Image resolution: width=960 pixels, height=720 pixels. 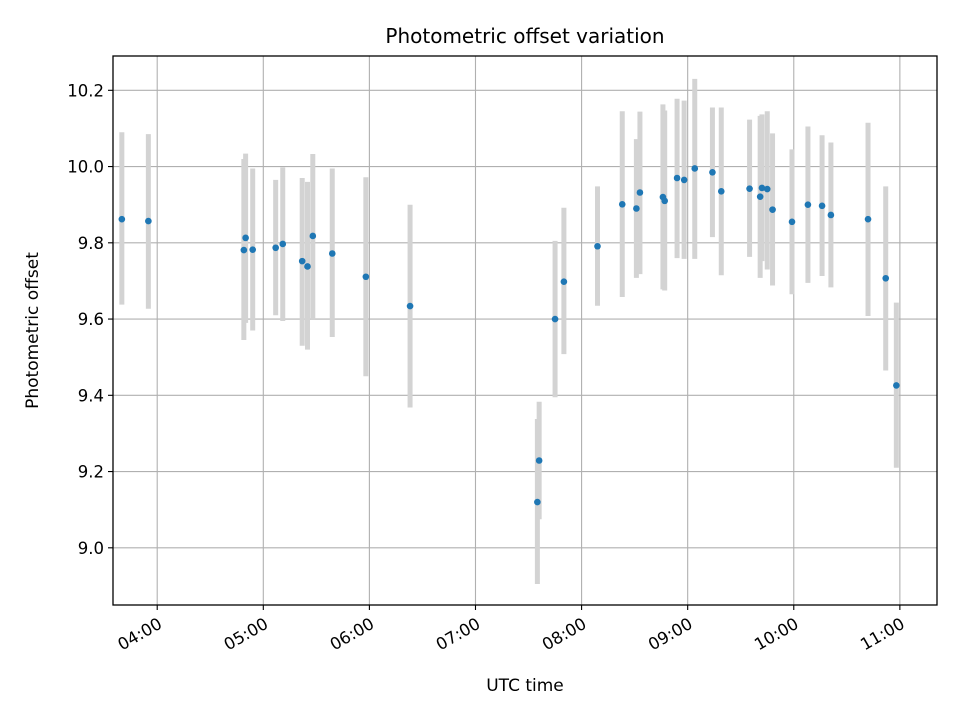 What do you see at coordinates (458, 634) in the screenshot?
I see `x-tick-label: 07:00` at bounding box center [458, 634].